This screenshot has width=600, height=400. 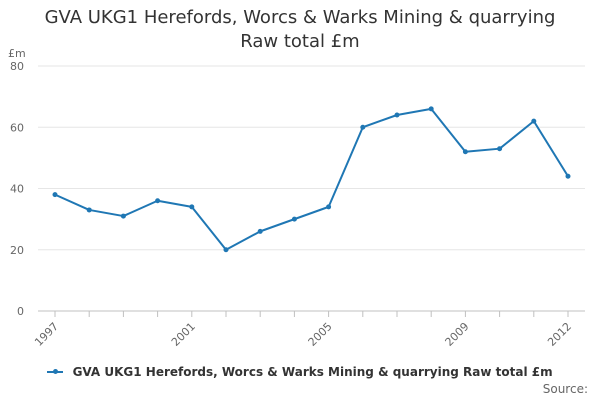 I want to click on source-label: Source:, so click(x=565, y=389).